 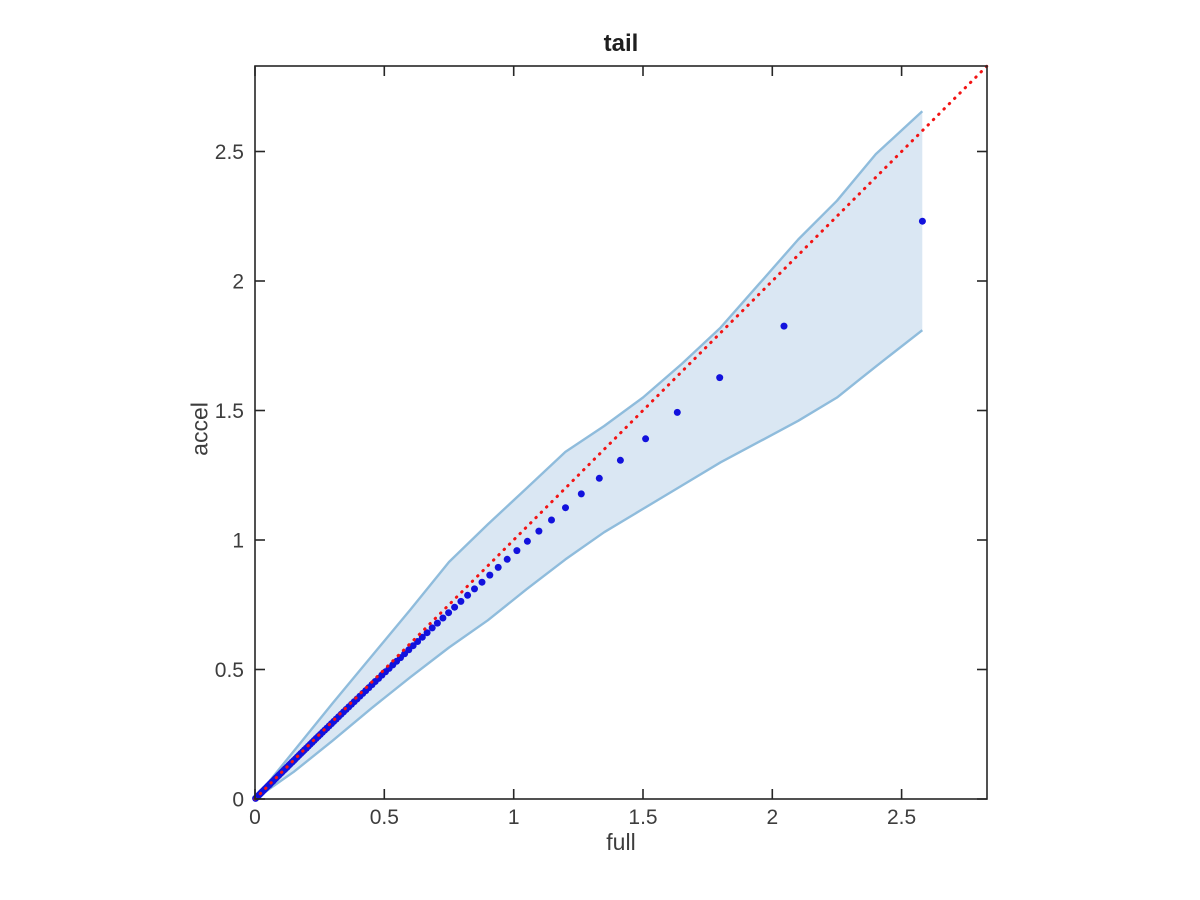 I want to click on chart-title: tail, so click(x=621, y=43).